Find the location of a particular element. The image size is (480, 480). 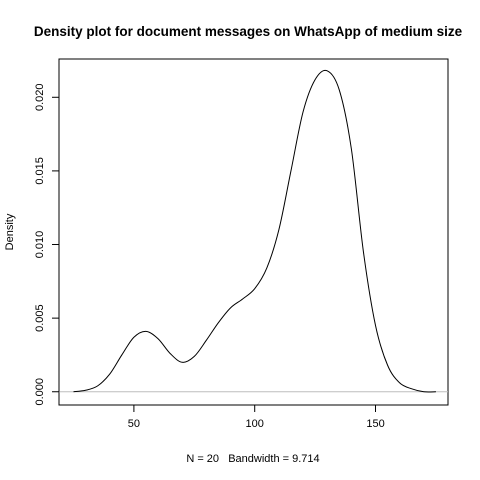

x-axis-label: N = 20 Bandwidth = 9.714 is located at coordinates (252, 459).